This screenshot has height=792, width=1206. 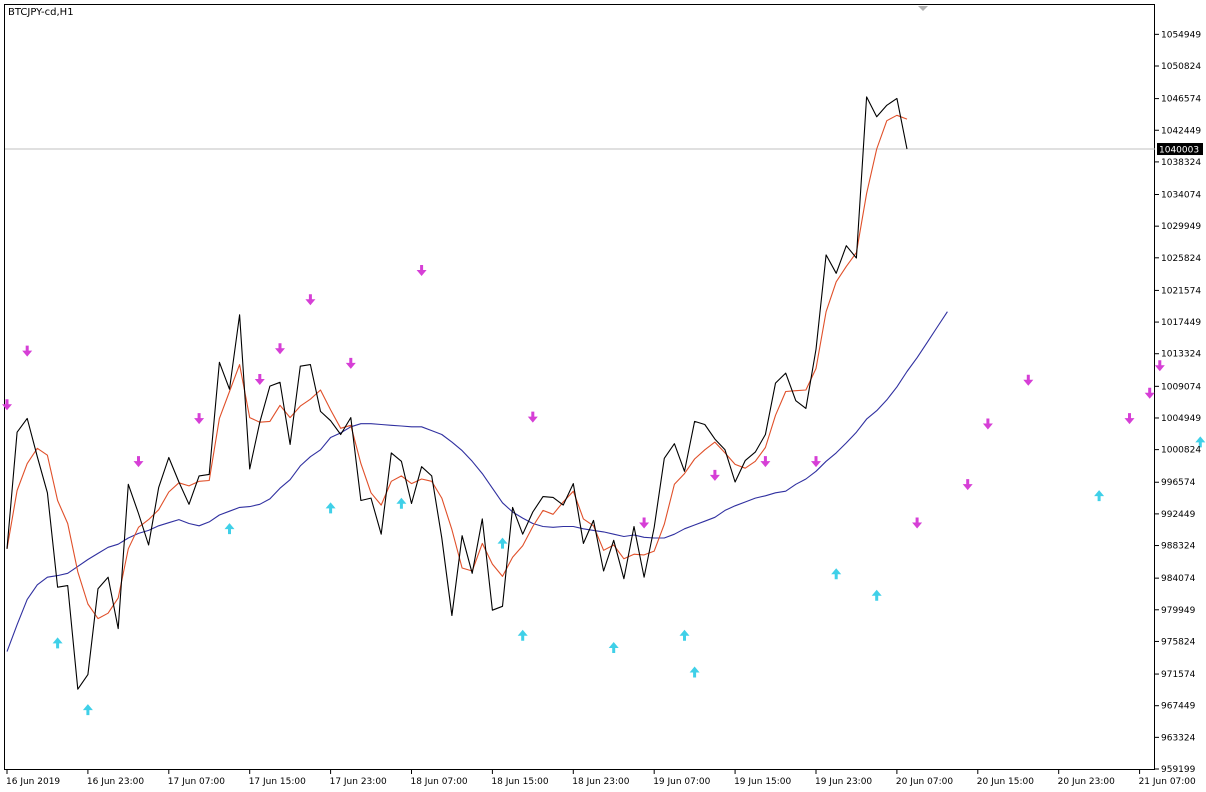 I want to click on y-tick-label: 1000824, so click(x=1181, y=451).